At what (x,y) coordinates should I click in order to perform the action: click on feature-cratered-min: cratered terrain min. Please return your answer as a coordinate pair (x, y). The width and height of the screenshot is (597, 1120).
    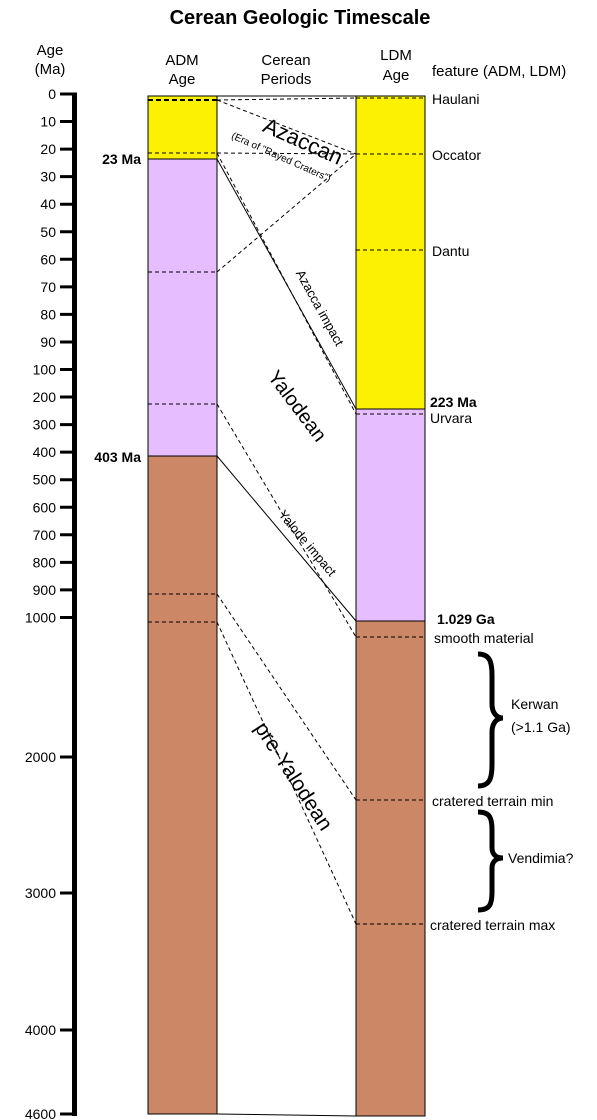
    Looking at the image, I should click on (492, 801).